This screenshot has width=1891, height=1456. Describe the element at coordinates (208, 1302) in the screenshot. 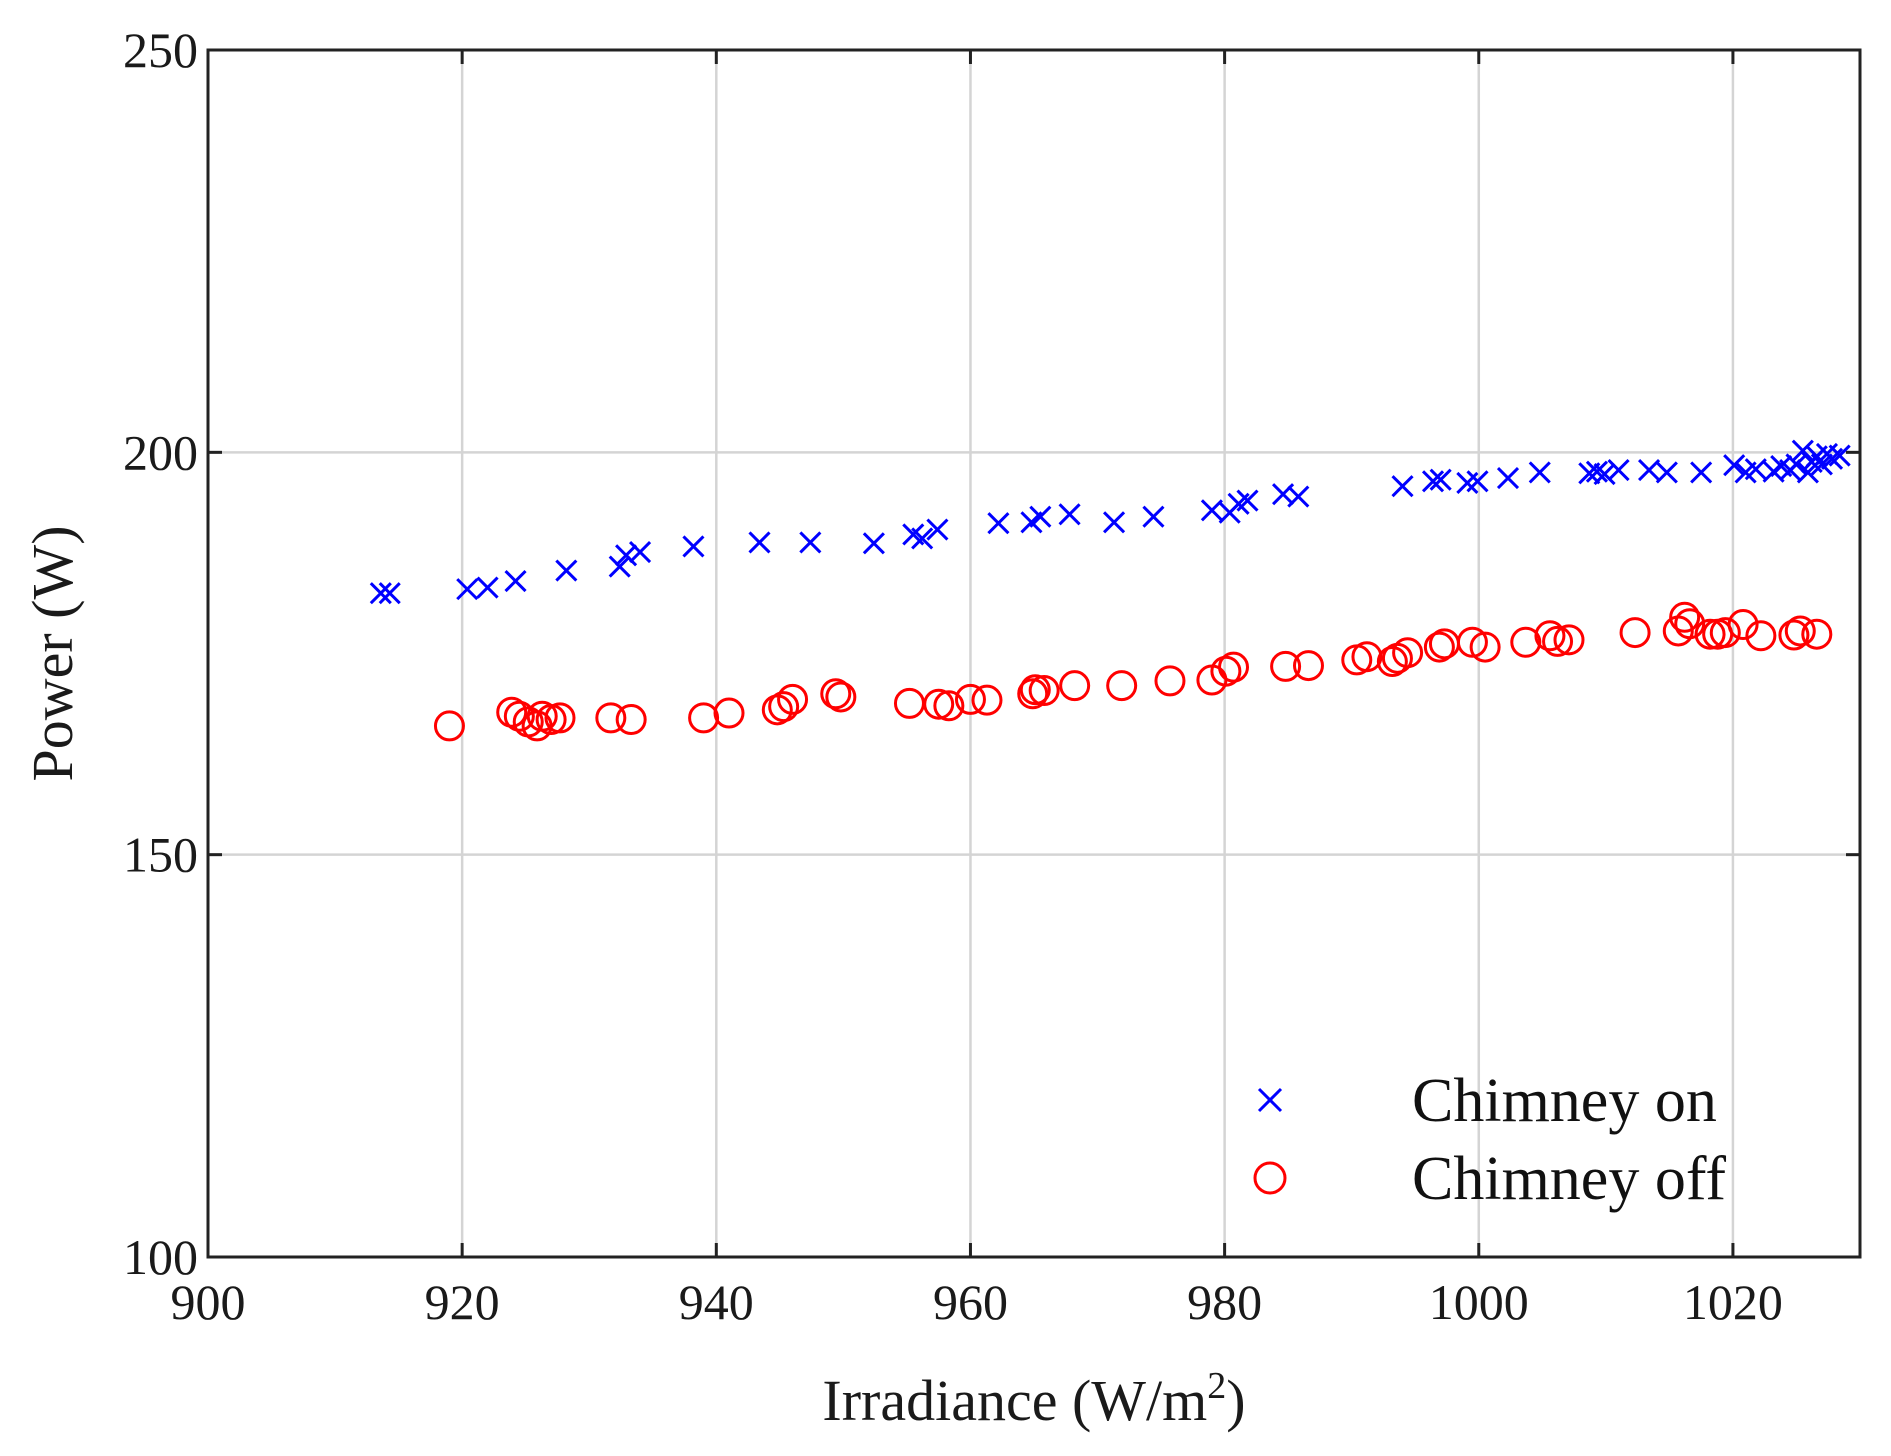

I see `x-tick-label: 900` at that location.